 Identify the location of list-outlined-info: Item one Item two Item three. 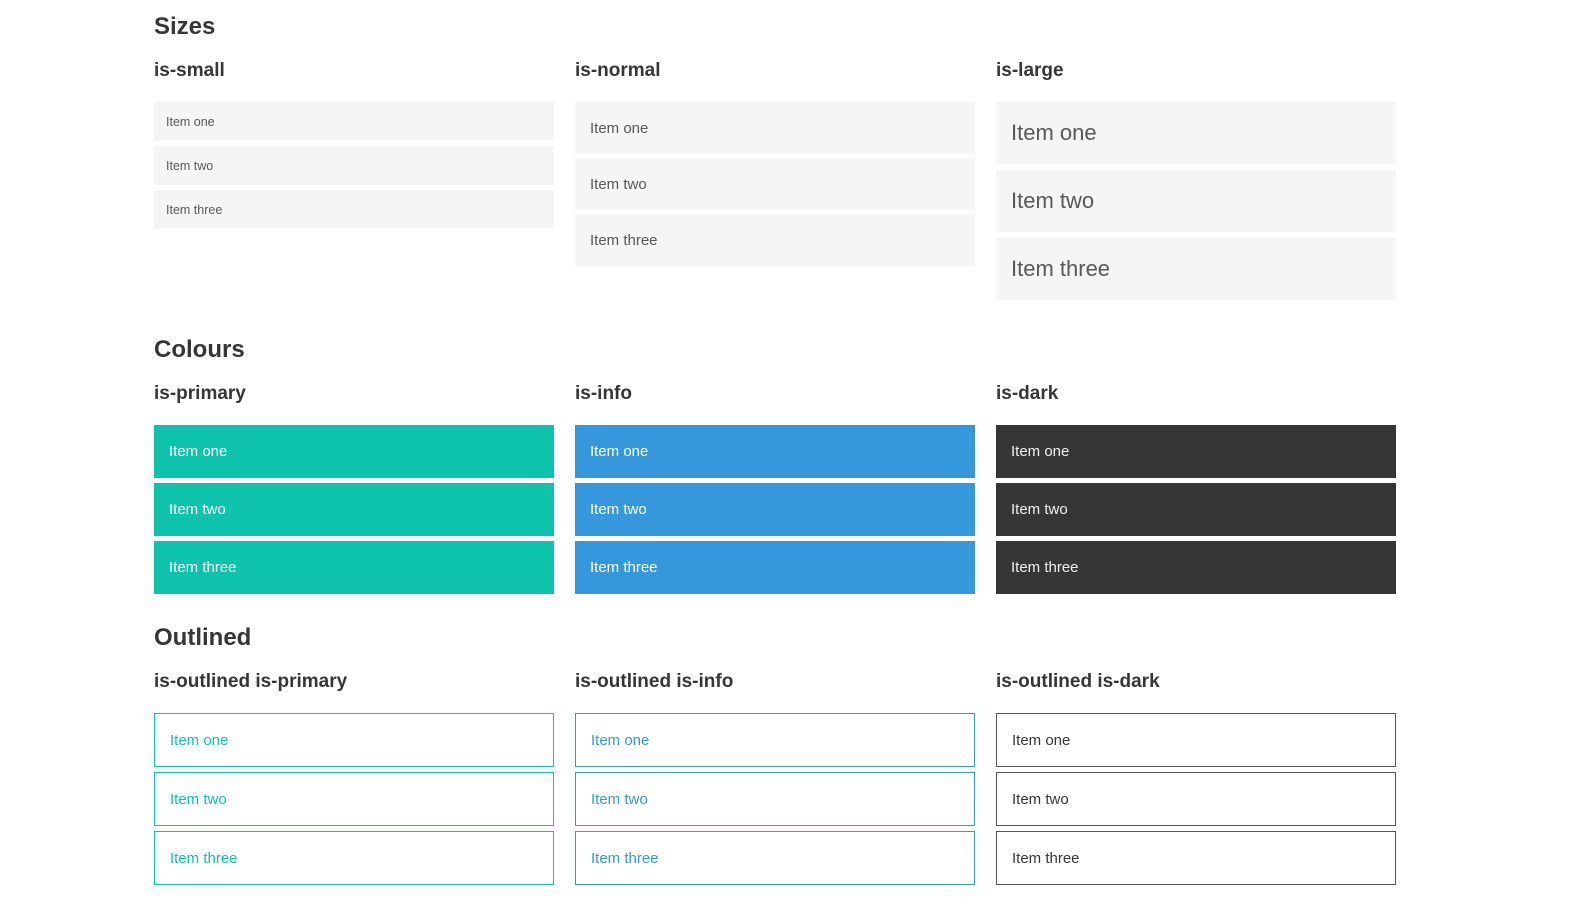
(775, 799).